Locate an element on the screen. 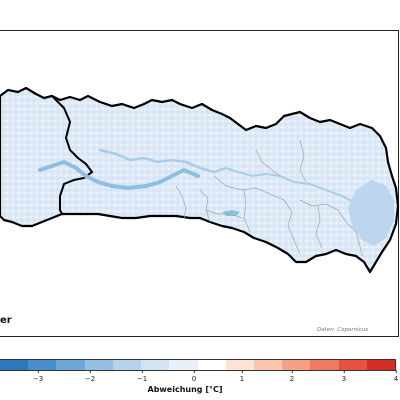 This screenshot has width=400, height=400. east-basin is located at coordinates (371, 213).